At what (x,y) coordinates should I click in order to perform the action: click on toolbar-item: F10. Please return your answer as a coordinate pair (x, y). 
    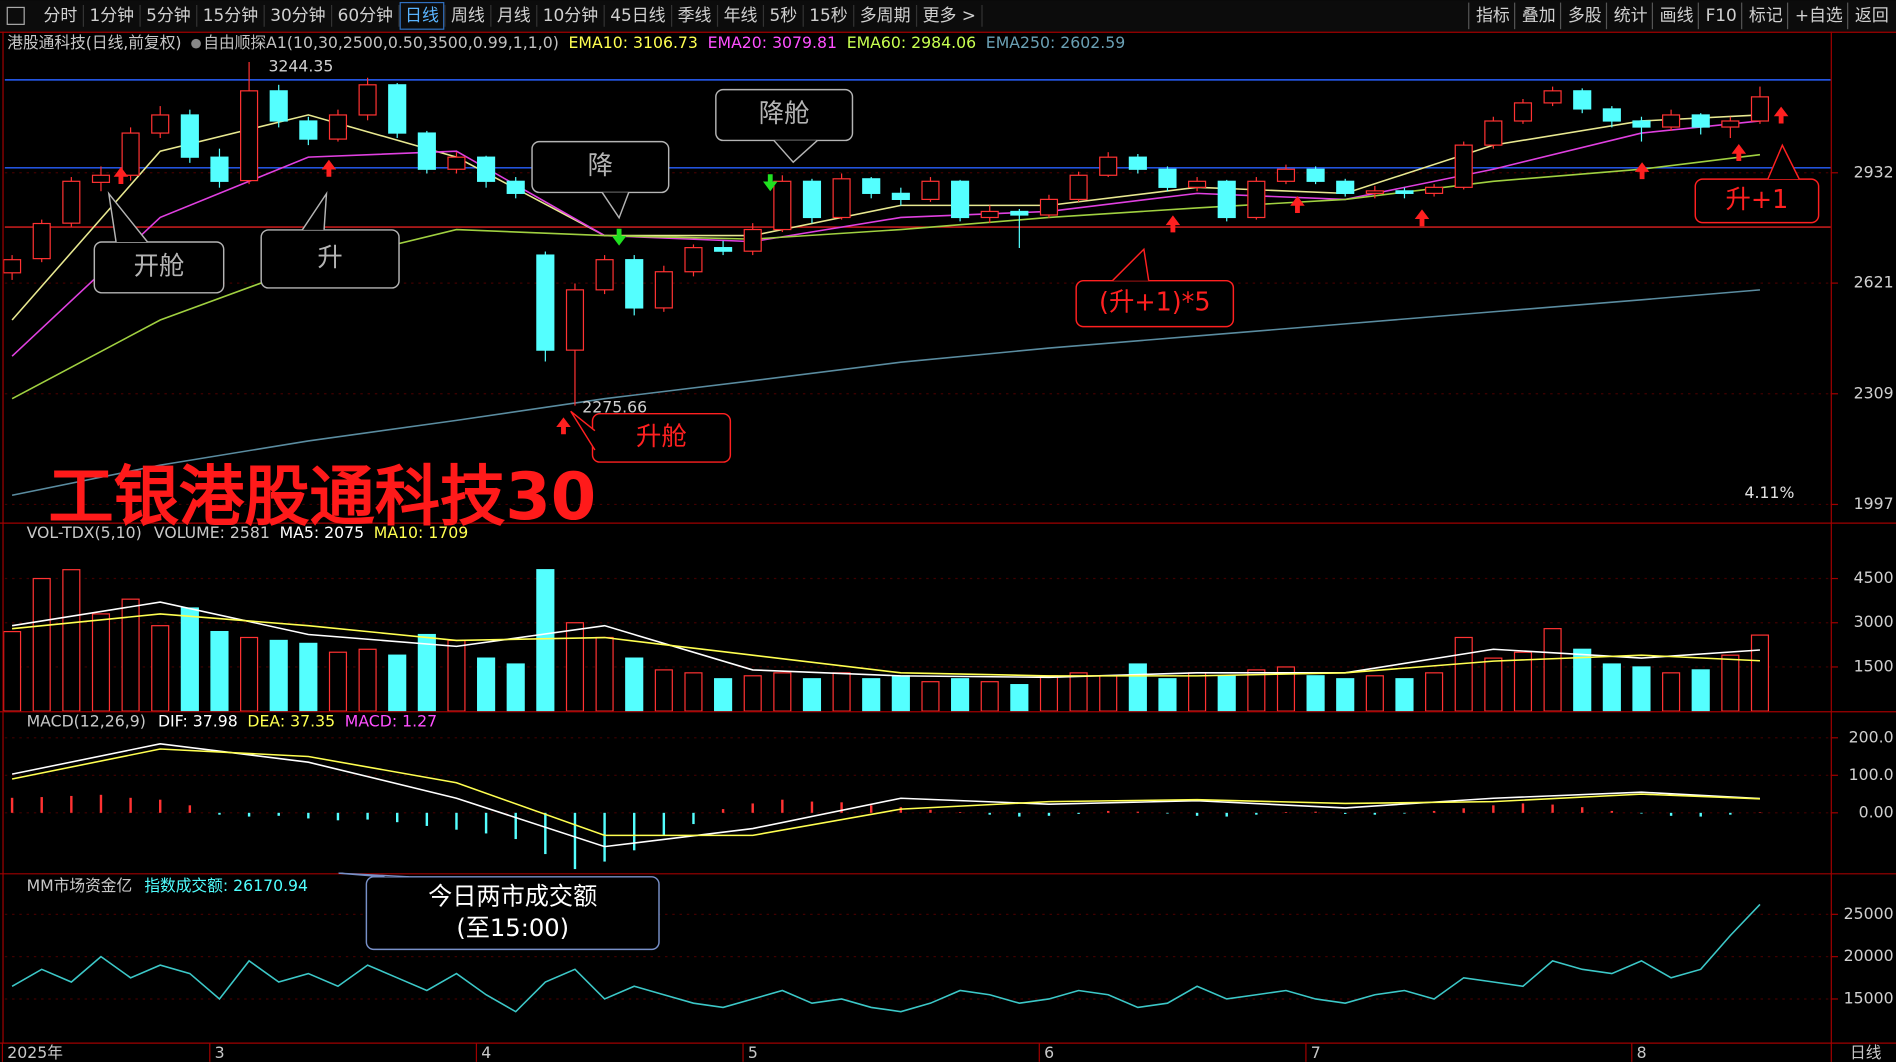
    Looking at the image, I should click on (1721, 15).